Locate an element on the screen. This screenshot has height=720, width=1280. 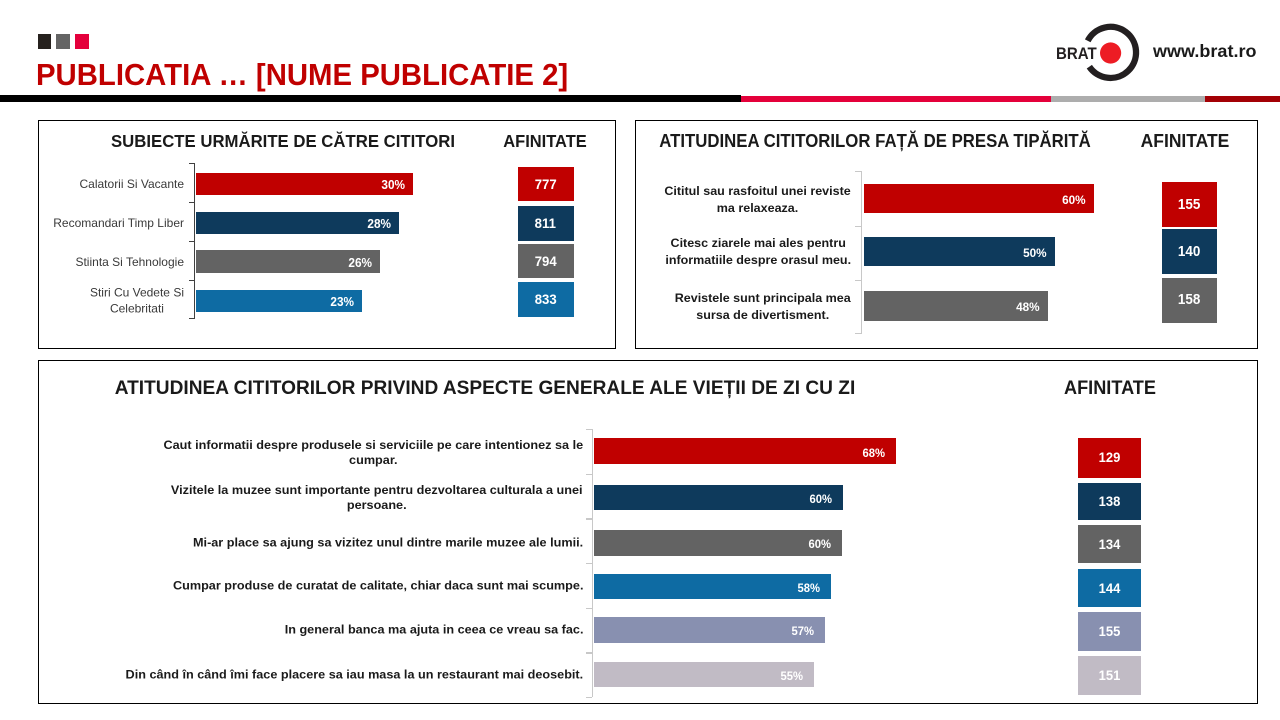
svg-text: BRAT is located at coordinates (1076, 53).